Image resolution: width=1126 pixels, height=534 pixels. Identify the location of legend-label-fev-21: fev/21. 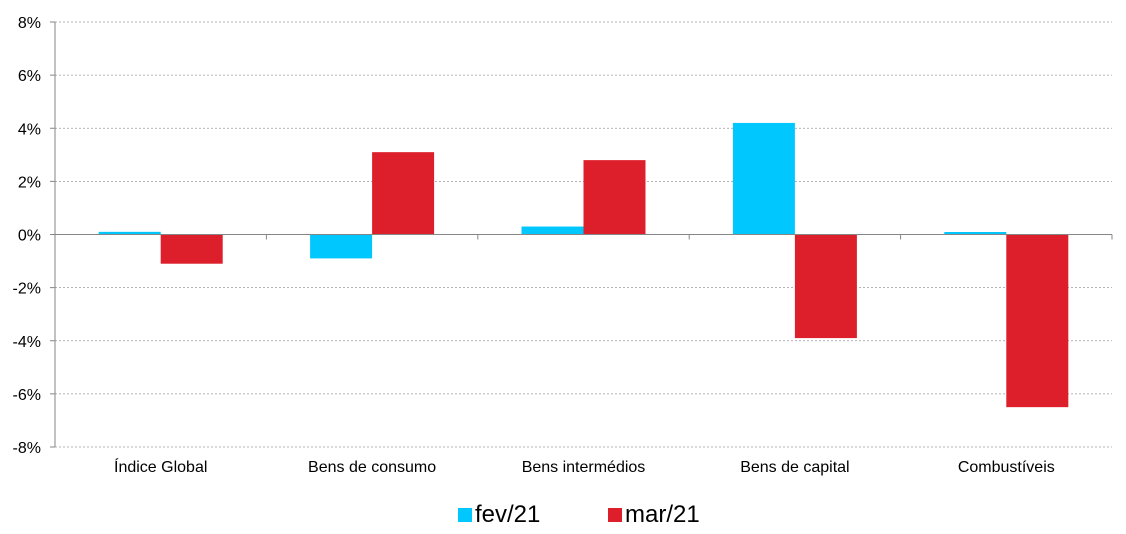
(507, 514).